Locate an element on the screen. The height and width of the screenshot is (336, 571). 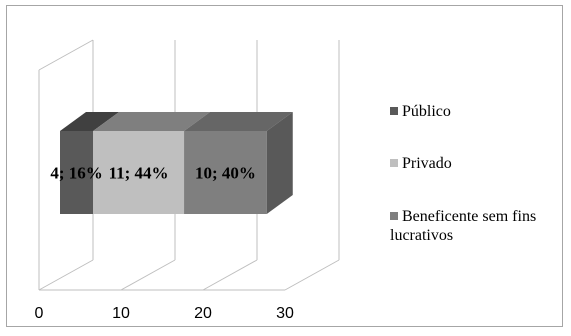
data-label: 11; 44% is located at coordinates (139, 173).